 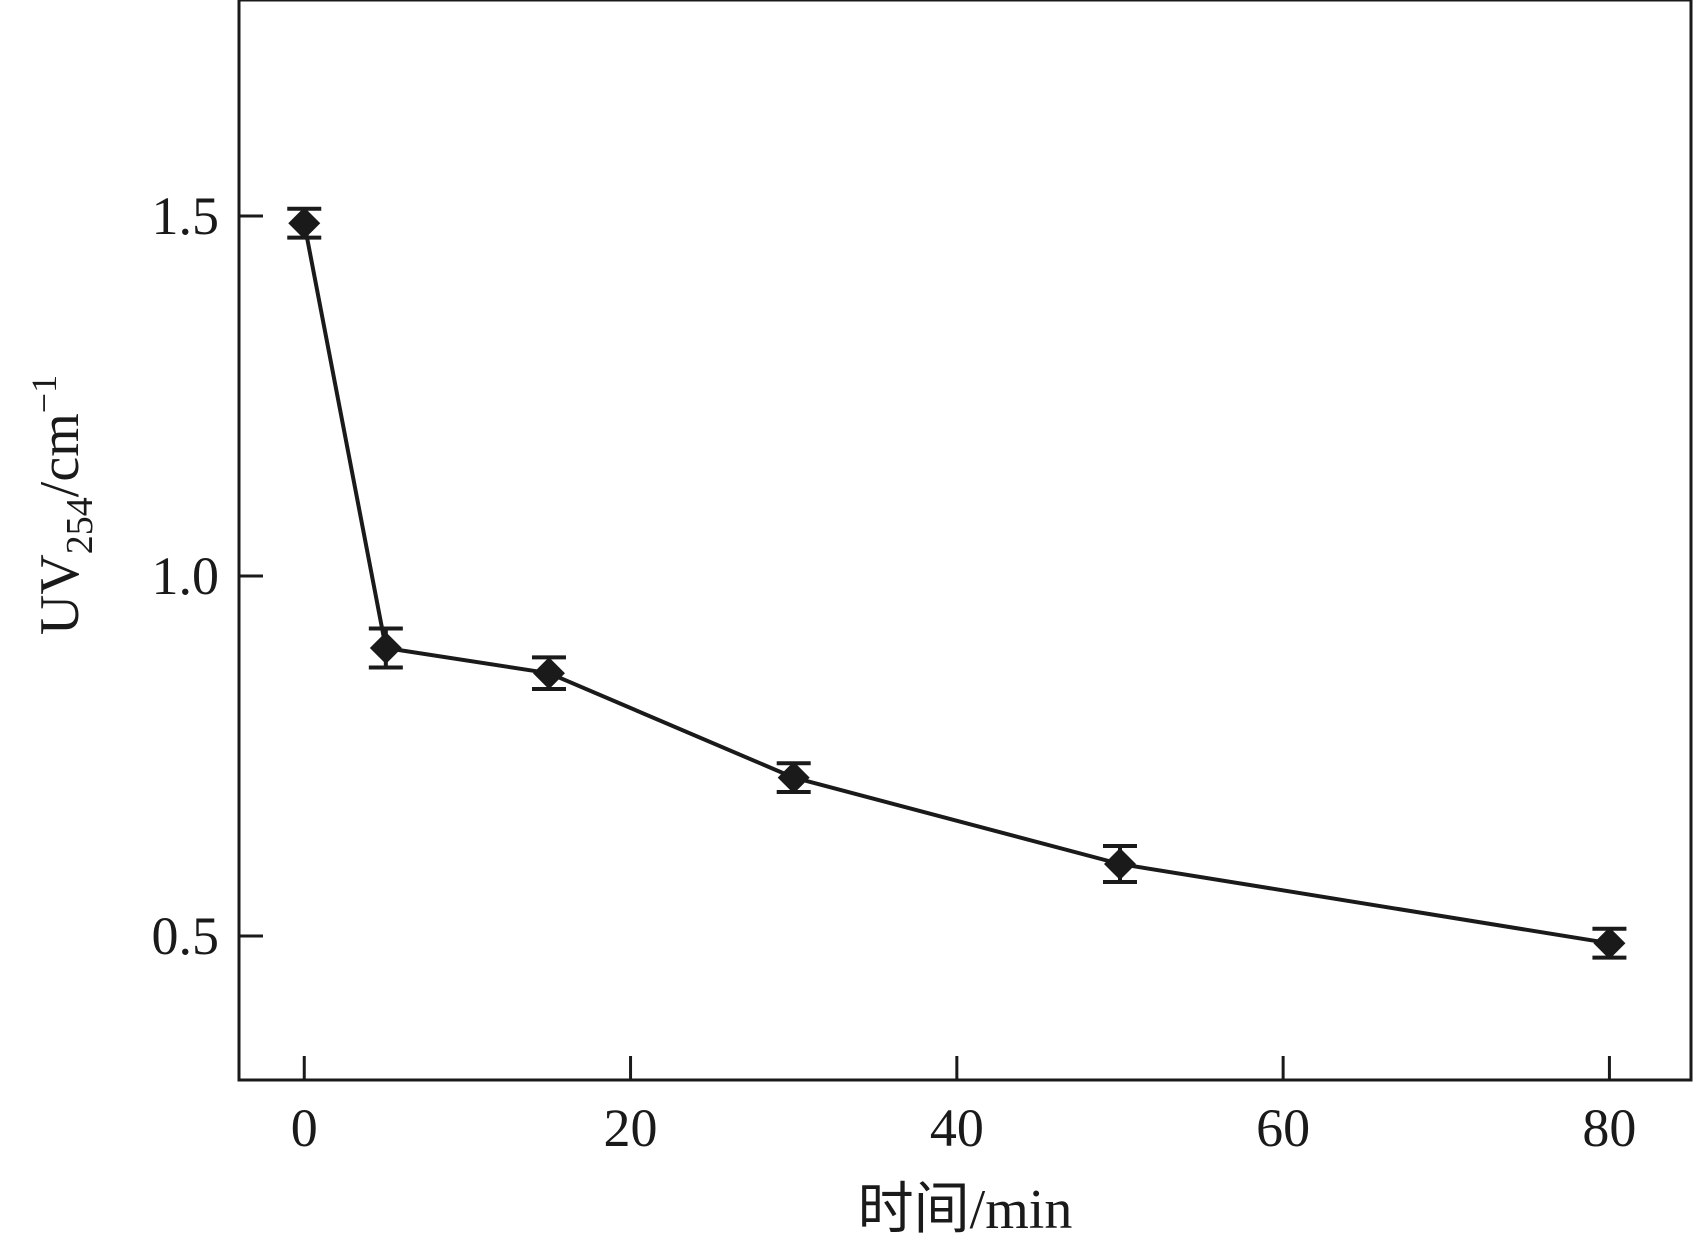 I want to click on y-axis-label-base: UV, so click(x=60, y=594).